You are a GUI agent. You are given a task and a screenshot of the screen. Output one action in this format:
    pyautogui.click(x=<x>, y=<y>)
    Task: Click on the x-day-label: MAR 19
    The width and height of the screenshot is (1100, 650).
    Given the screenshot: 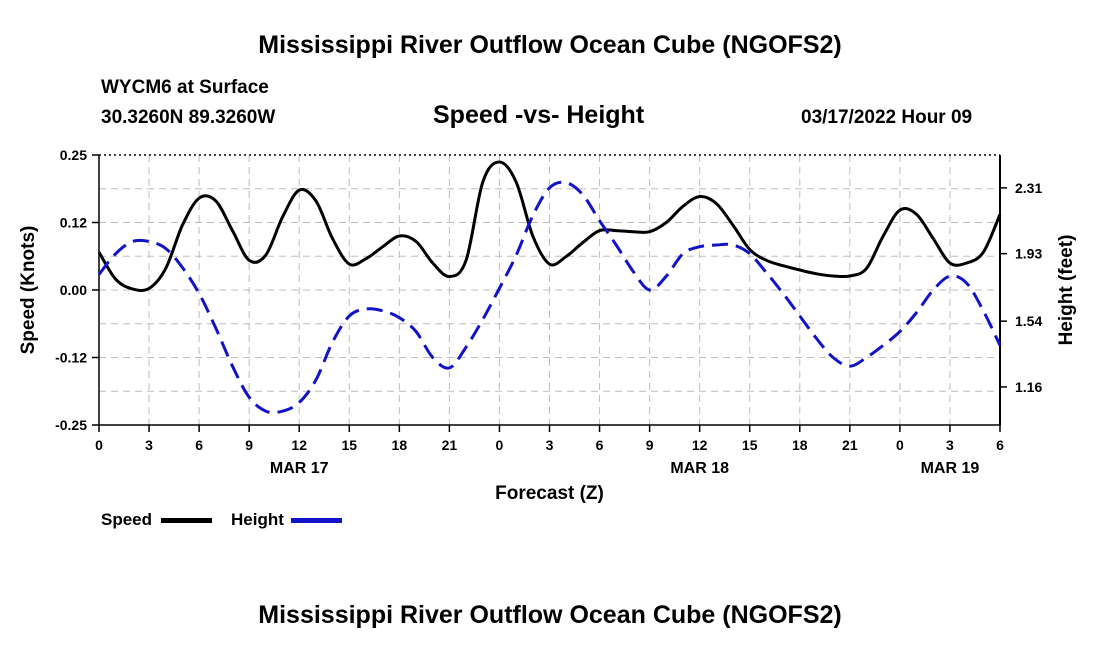 What is the action you would take?
    pyautogui.click(x=950, y=468)
    